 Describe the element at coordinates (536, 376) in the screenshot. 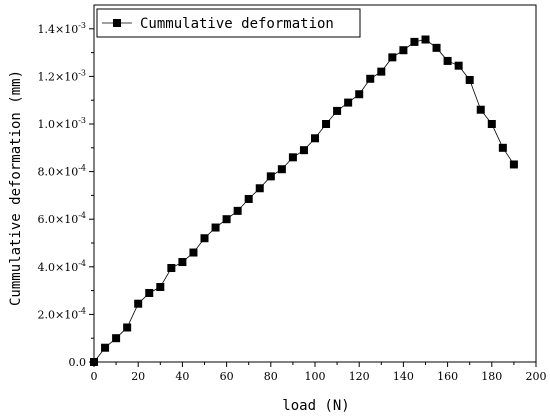

I see `x-tick-label: 200` at that location.